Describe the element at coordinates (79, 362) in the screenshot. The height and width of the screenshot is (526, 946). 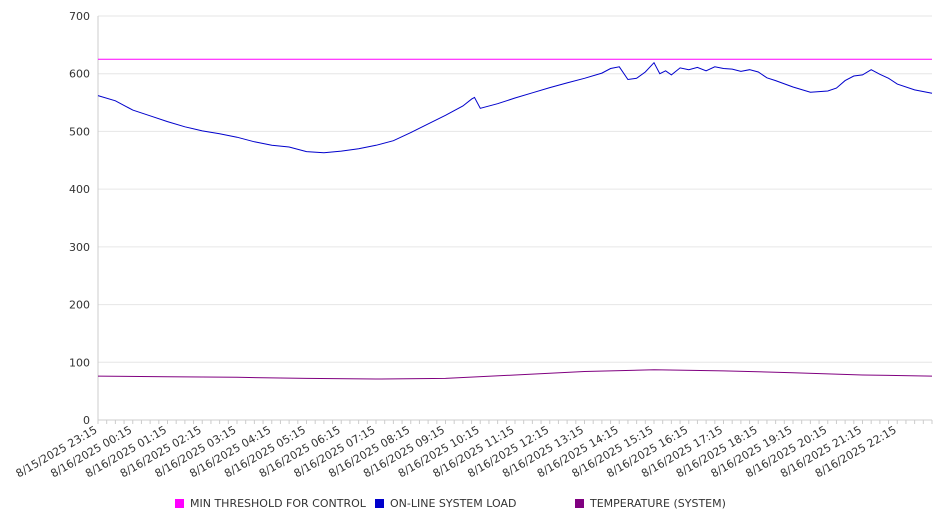
I see `y-tick-label: 100` at that location.